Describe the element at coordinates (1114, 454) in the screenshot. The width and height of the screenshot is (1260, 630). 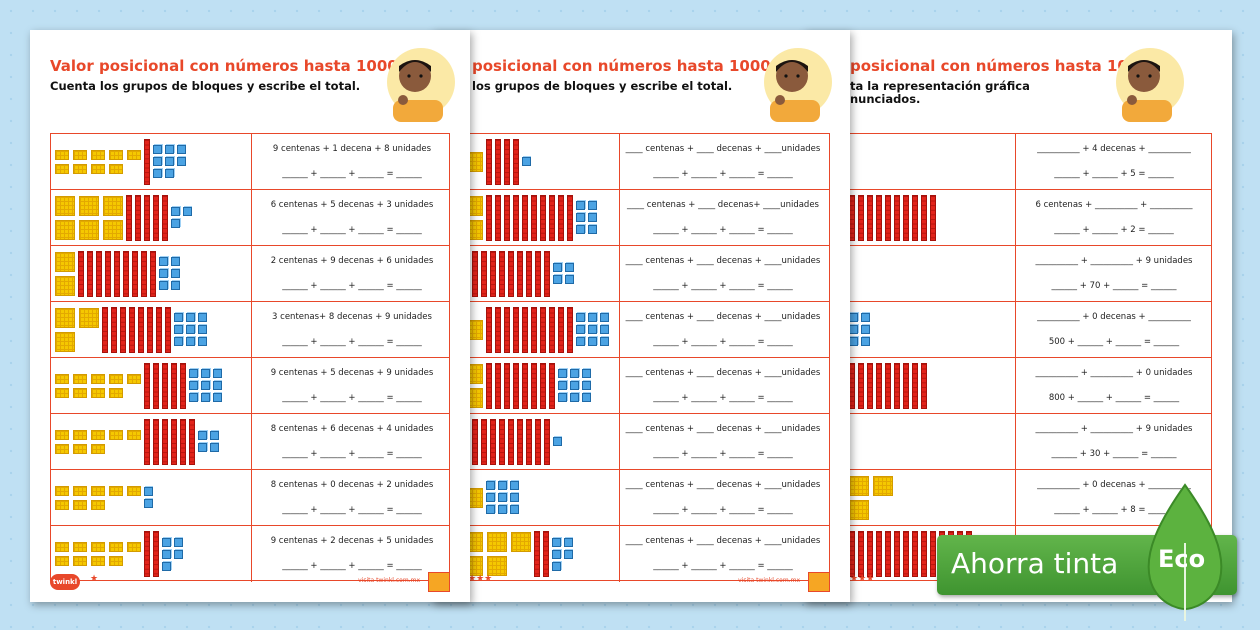
I see `answer-line: ______ + 30 + ______ = ______` at that location.